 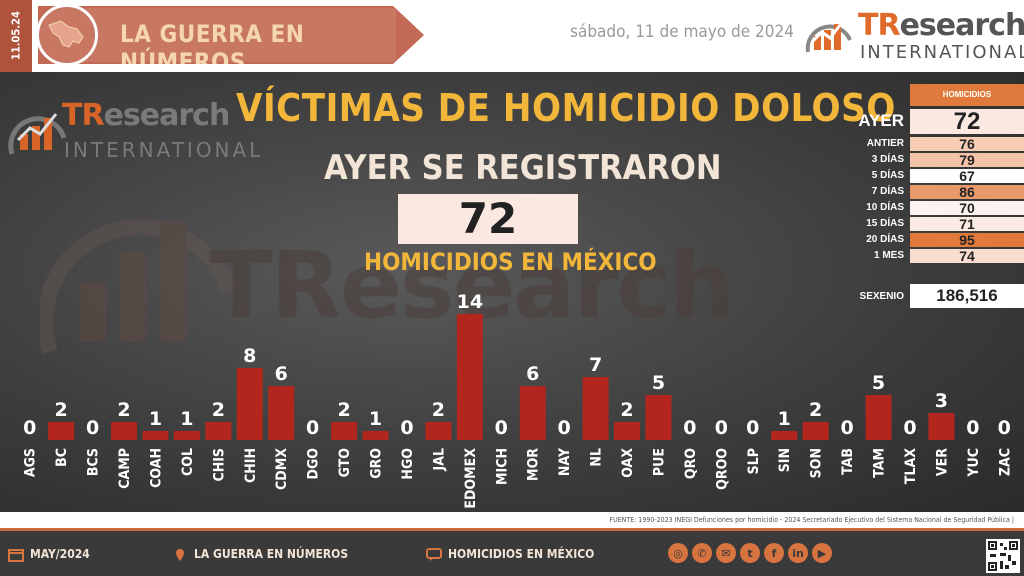 What do you see at coordinates (726, 553) in the screenshot?
I see `mail-icon: ✉` at bounding box center [726, 553].